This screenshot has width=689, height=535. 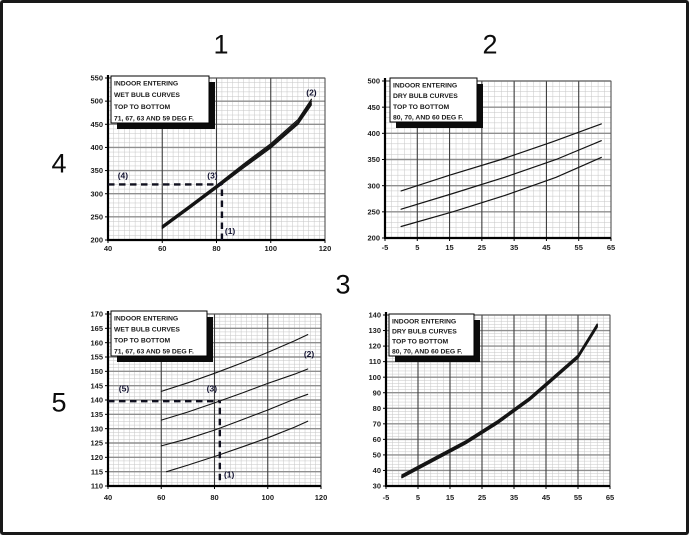 I want to click on y-tick-label: 115, so click(x=97, y=471).